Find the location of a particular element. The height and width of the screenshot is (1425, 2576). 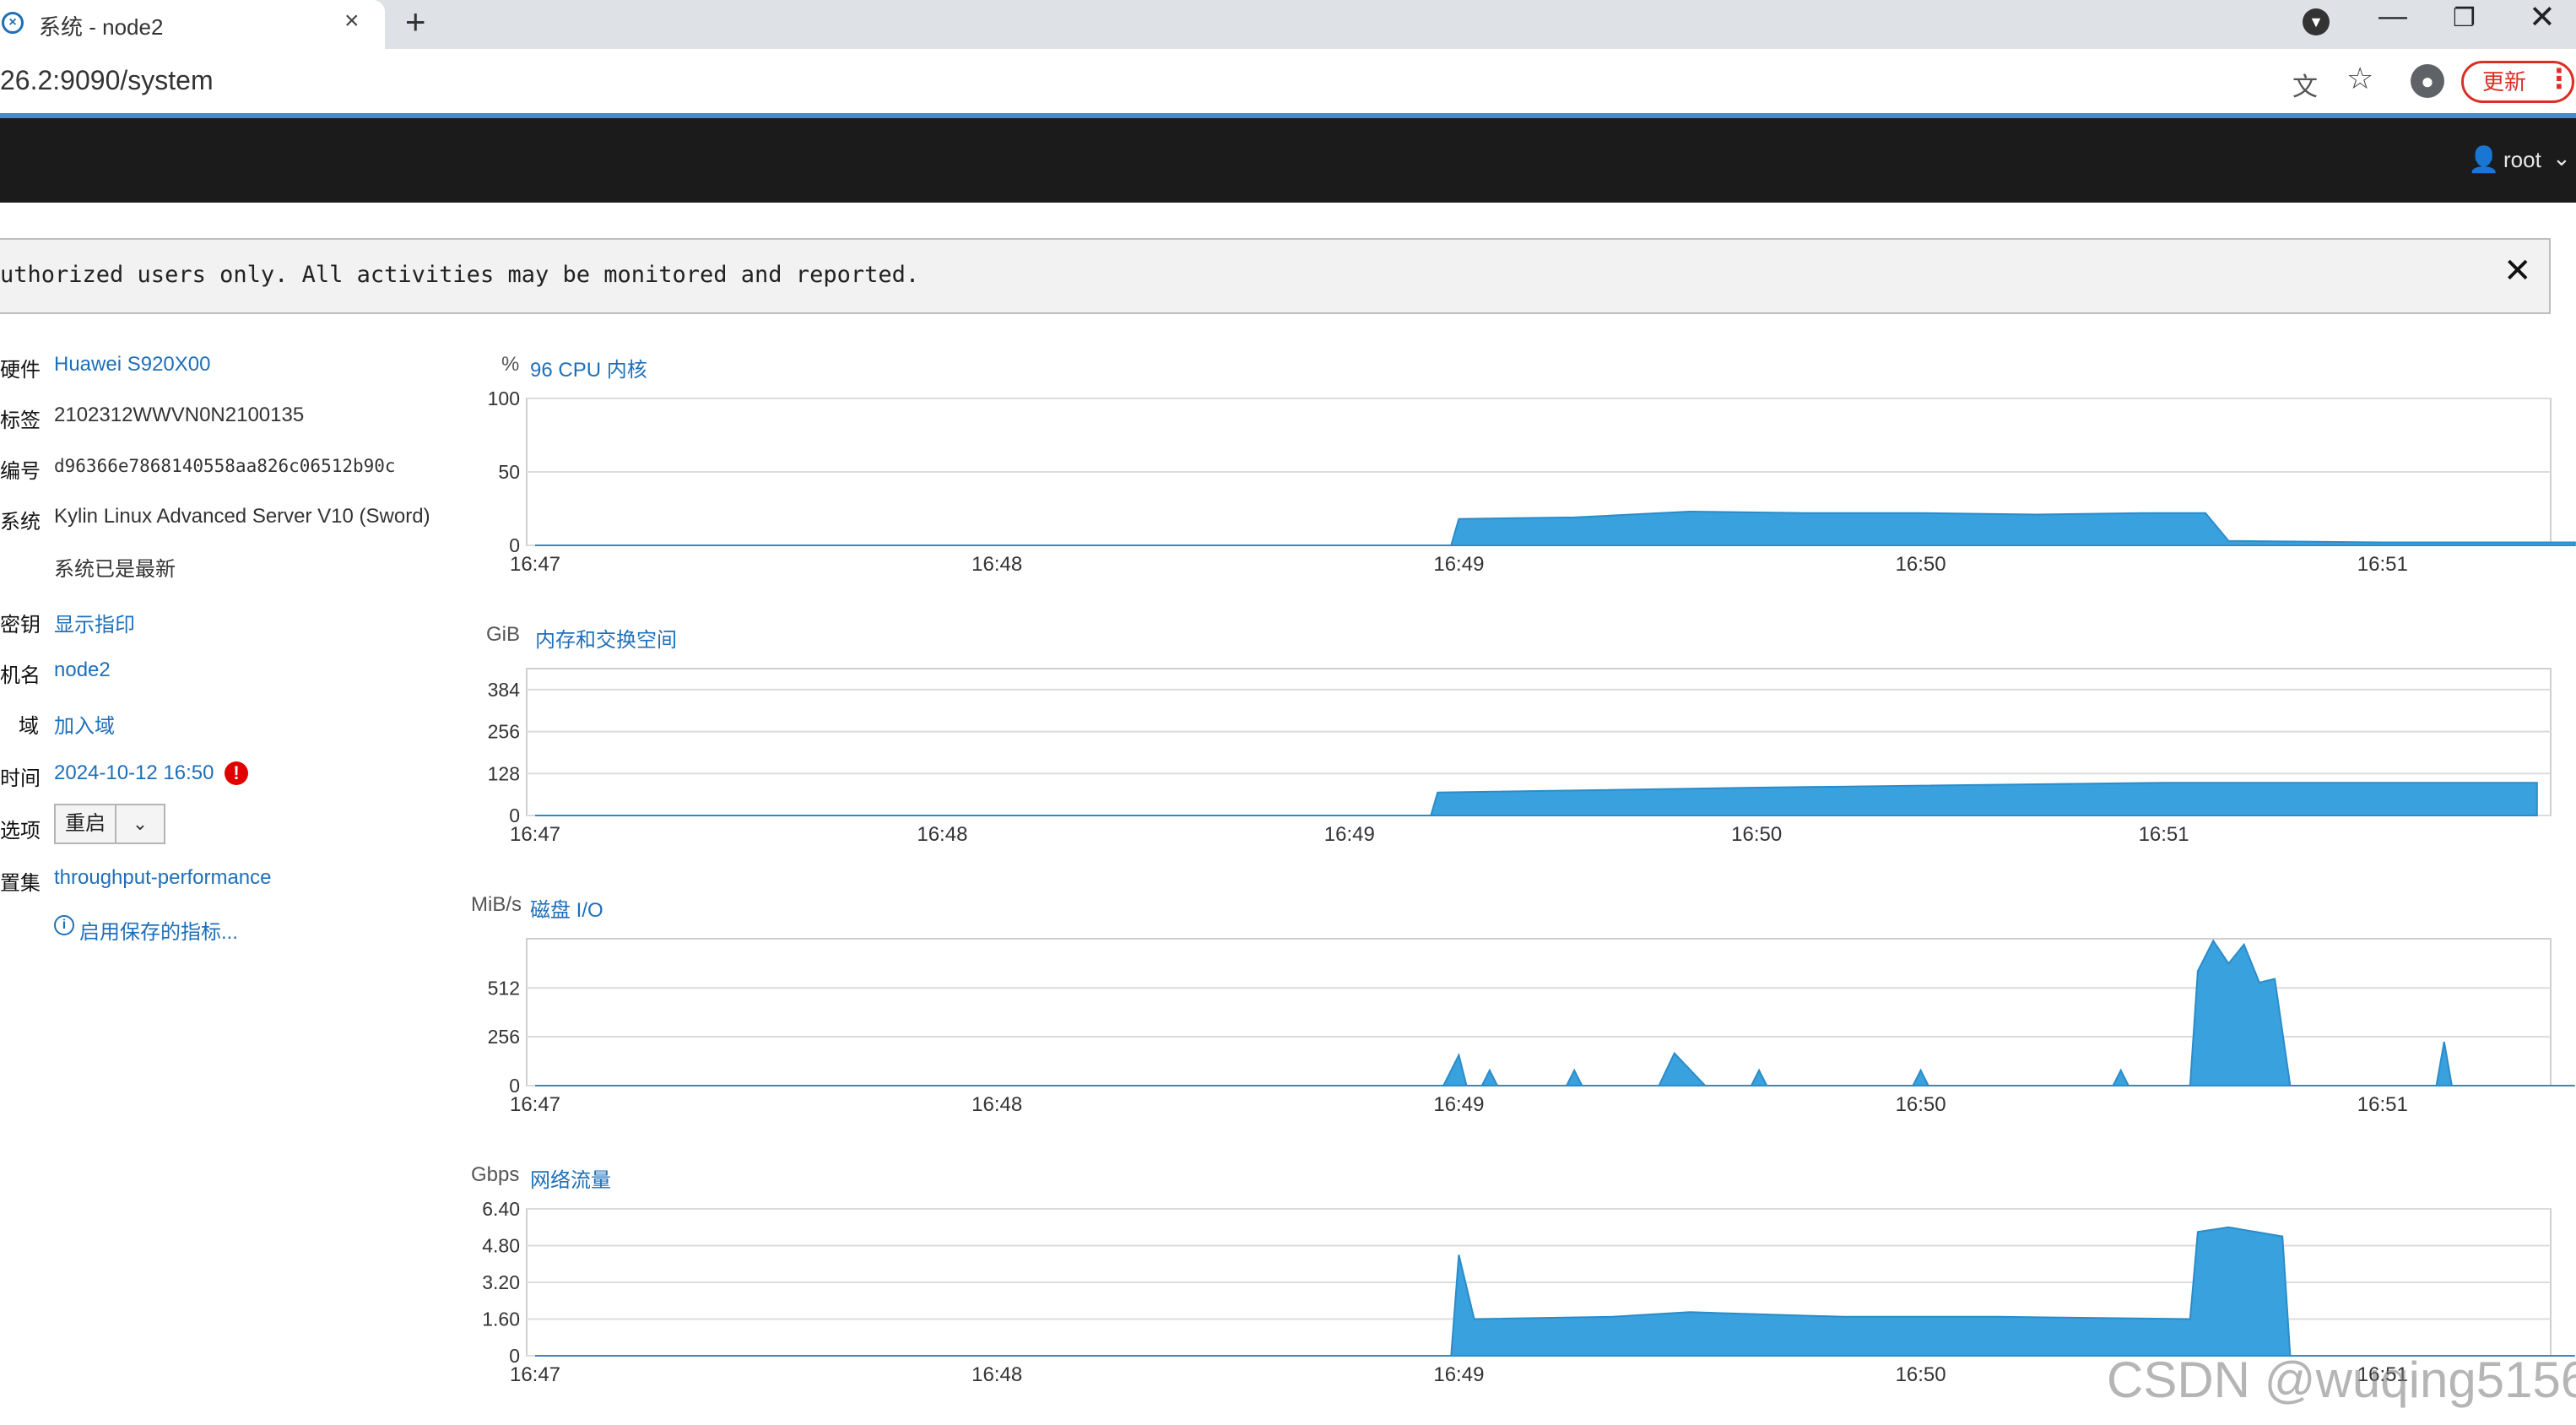

domain-label: 域 is located at coordinates (29, 726).